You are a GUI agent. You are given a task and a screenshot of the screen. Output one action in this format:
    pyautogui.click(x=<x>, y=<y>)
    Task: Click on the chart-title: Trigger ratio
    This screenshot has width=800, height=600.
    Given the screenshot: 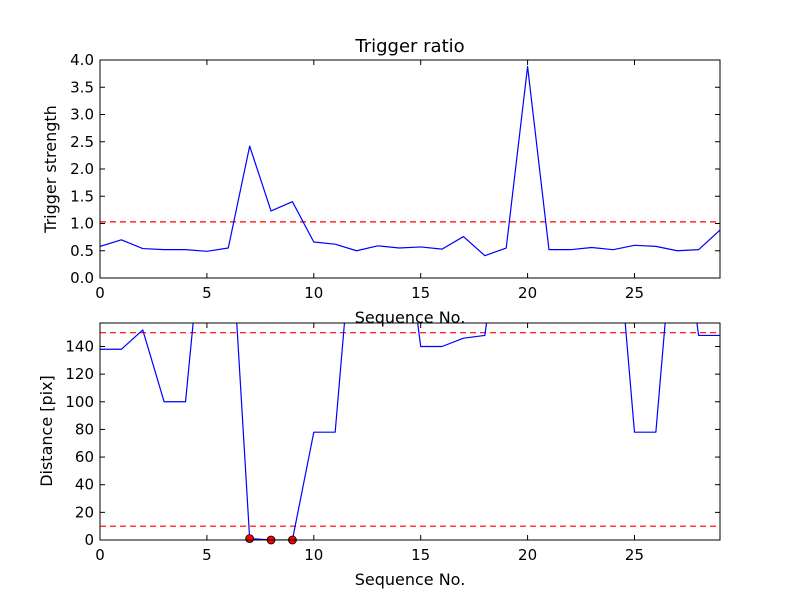 What is the action you would take?
    pyautogui.click(x=409, y=46)
    